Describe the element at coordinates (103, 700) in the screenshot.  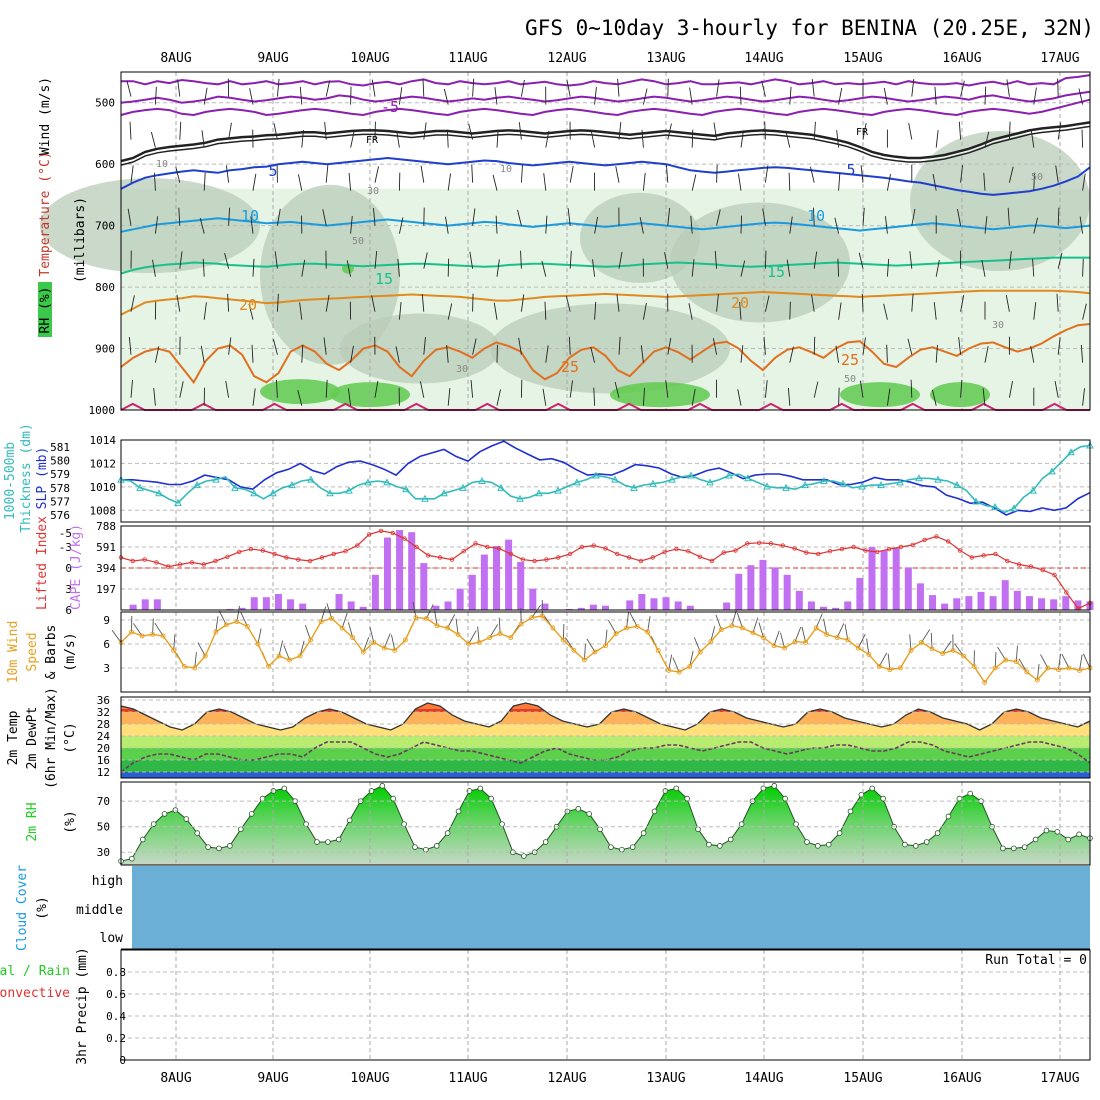
I see `temp-tick: 36` at that location.